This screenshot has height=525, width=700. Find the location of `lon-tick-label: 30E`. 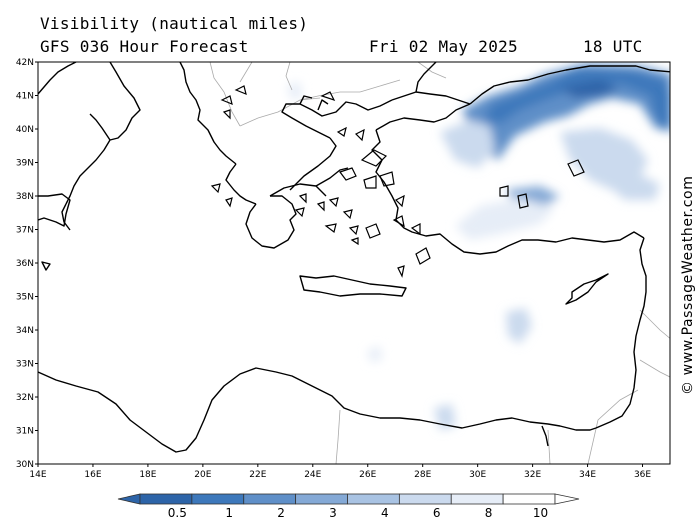

lon-tick-label: 30E is located at coordinates (477, 475).